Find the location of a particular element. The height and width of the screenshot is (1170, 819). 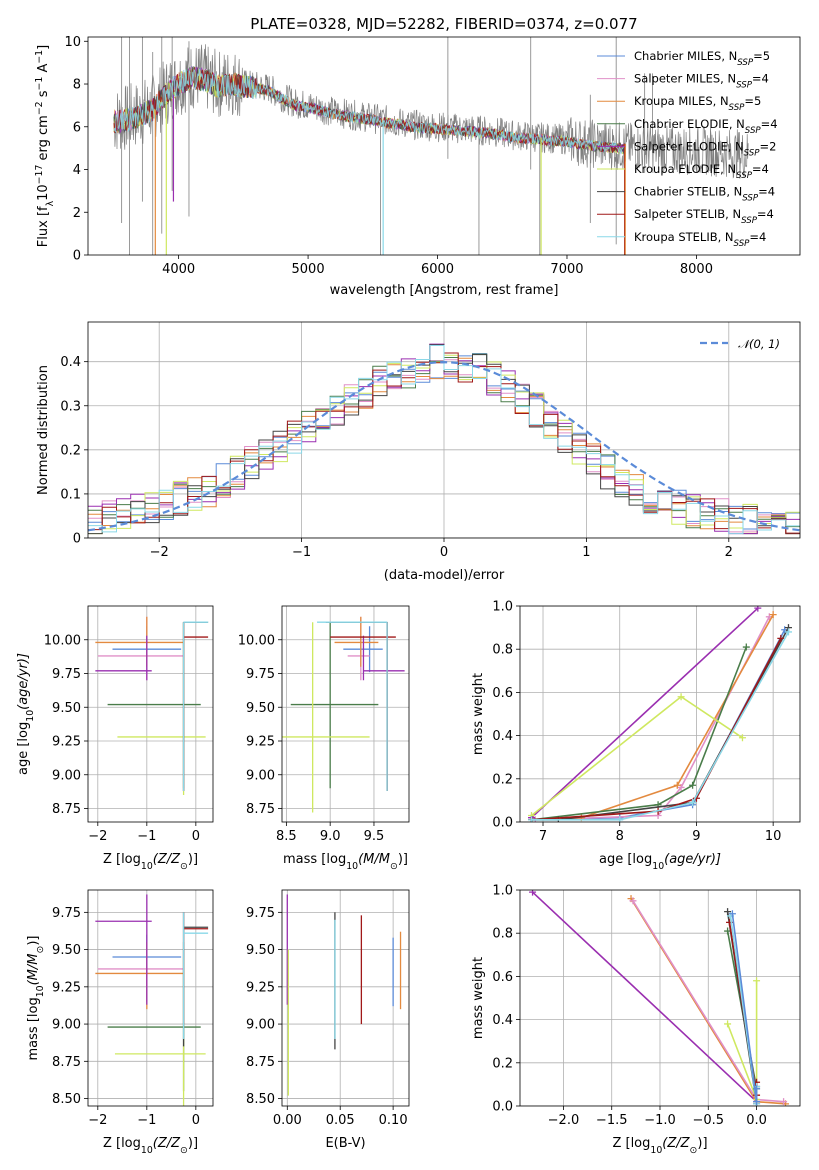

residuals-ytick-label: 0.2 is located at coordinates (70, 450).